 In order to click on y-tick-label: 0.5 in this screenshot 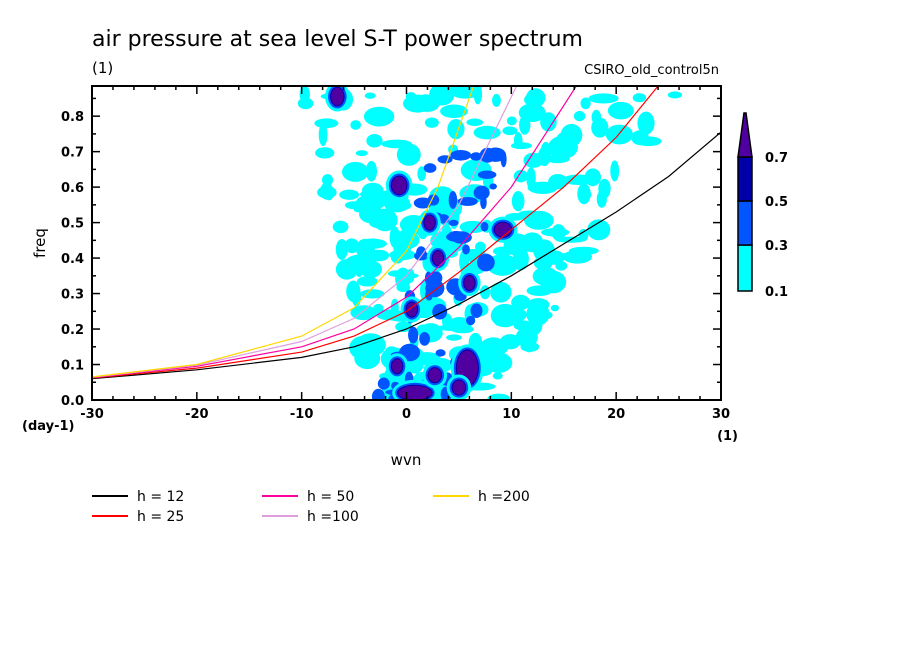, I will do `click(72, 224)`.